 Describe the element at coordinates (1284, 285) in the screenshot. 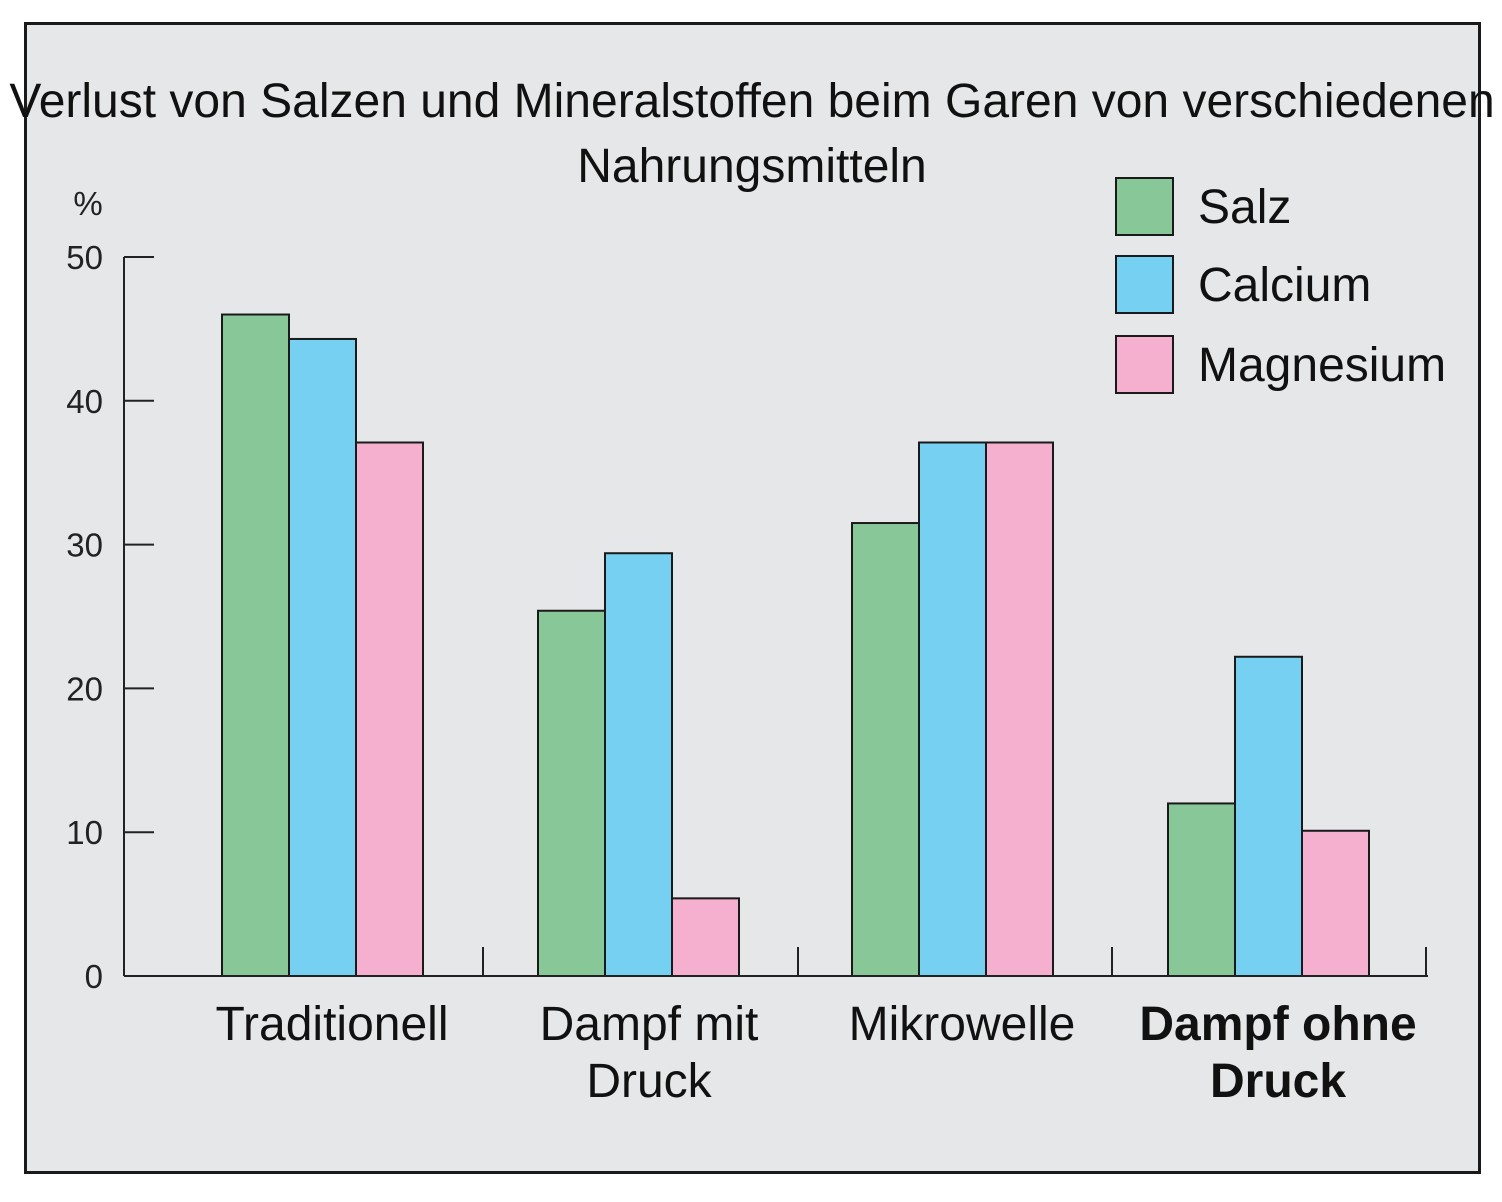

I see `legend-label-calcium: Calcium` at that location.